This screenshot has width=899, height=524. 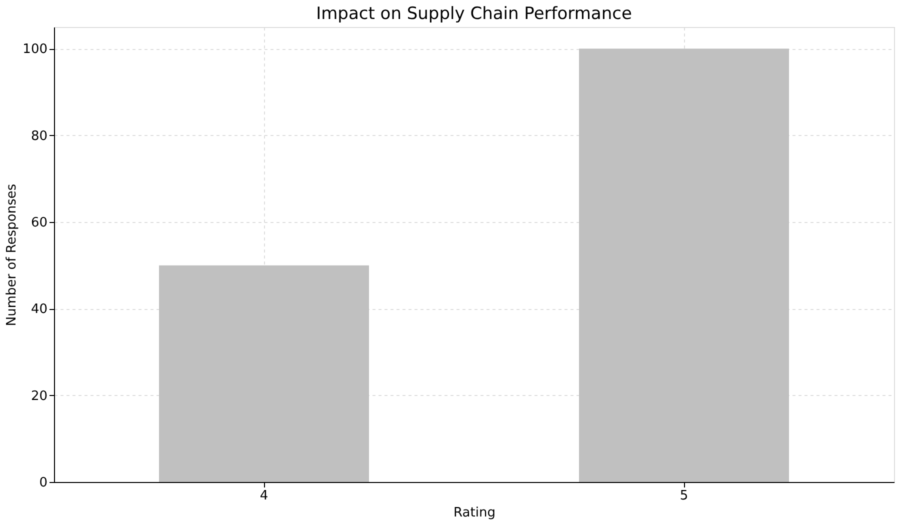 I want to click on y-tick-label: 80, so click(x=39, y=136).